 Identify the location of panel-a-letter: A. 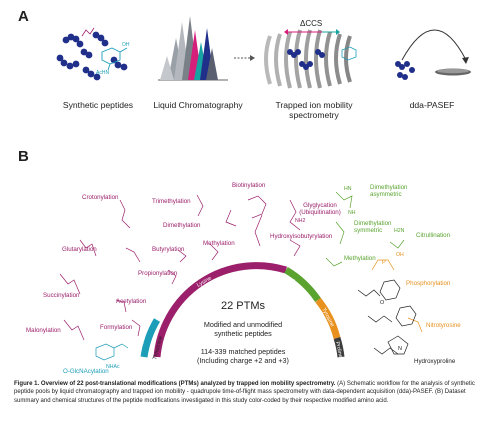
(23, 16).